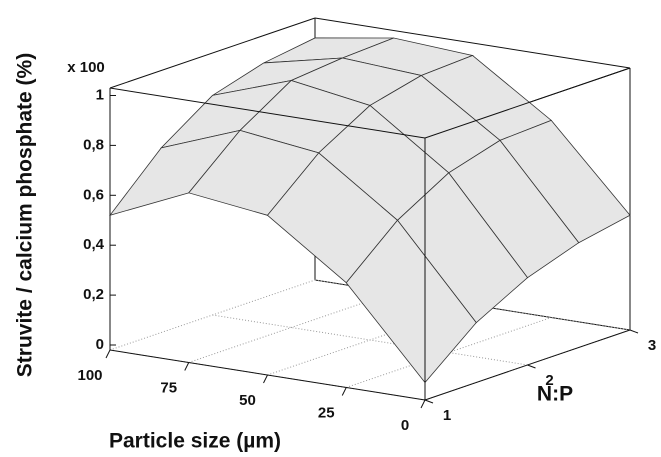 This screenshot has width=661, height=457. Describe the element at coordinates (25, 215) in the screenshot. I see `z-axis-title: Struvite / calcium phosphate (%)` at that location.